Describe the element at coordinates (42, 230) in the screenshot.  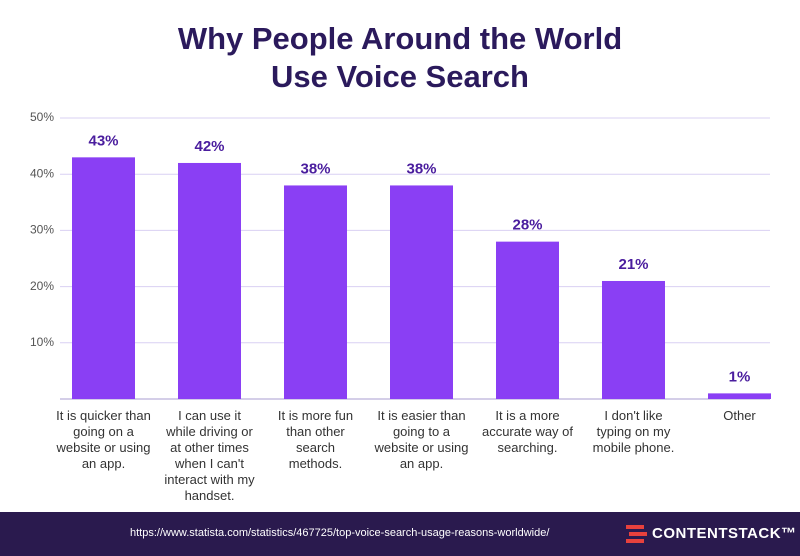
I see `y-tick-label: 30%` at that location.